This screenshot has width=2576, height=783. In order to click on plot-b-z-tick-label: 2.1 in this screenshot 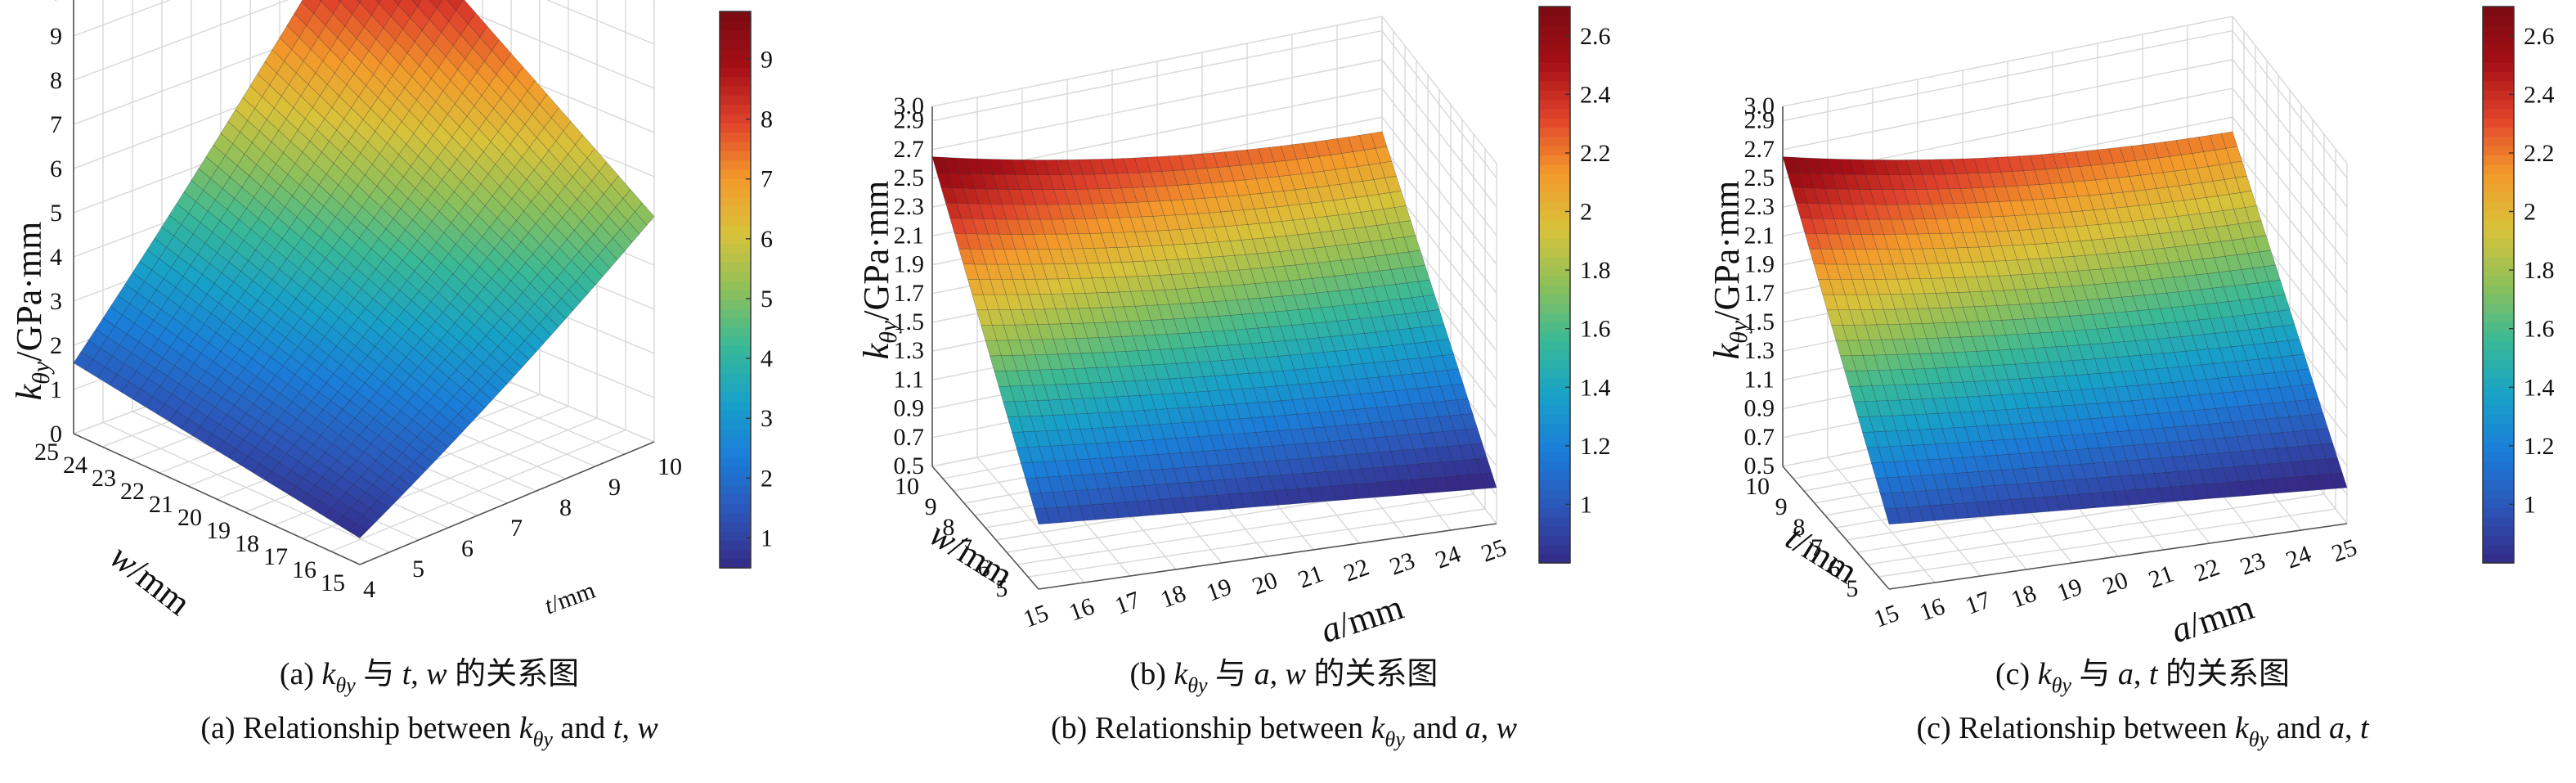, I will do `click(909, 236)`.